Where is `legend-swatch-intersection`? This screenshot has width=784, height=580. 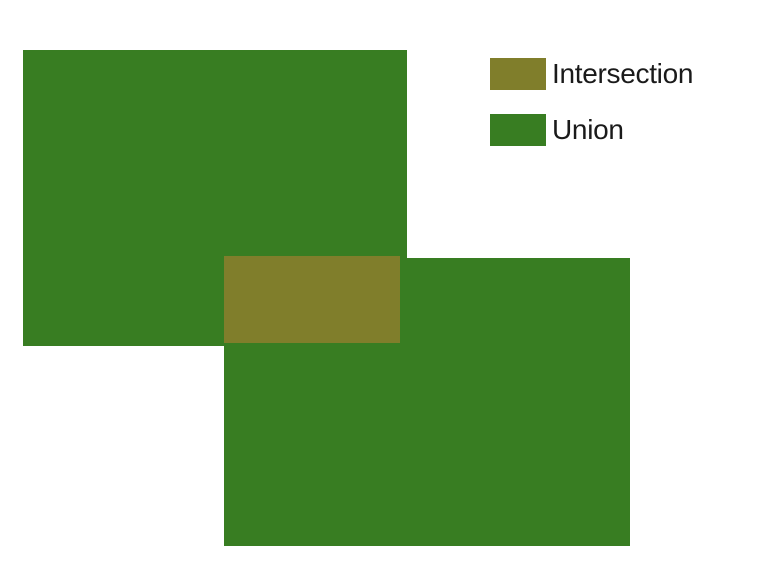
legend-swatch-intersection is located at coordinates (518, 74).